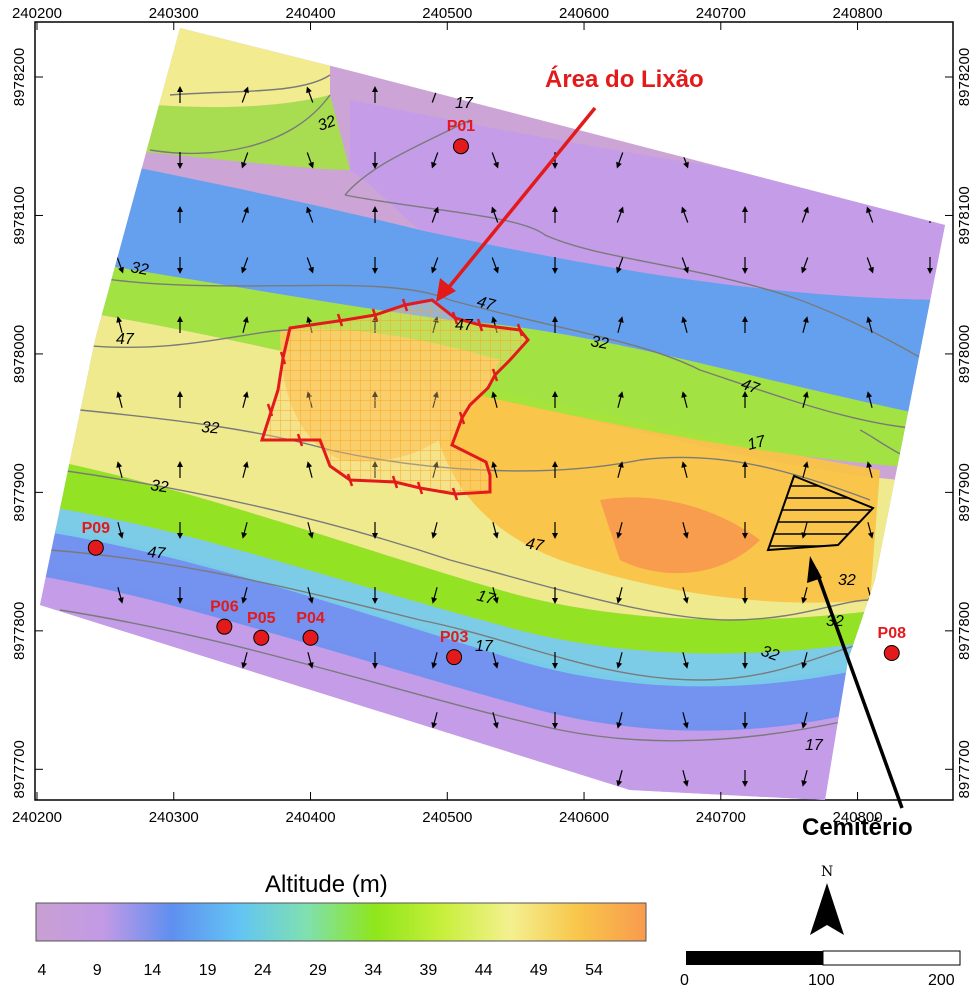  What do you see at coordinates (42, 970) in the screenshot?
I see `legend-tick-label: 4` at bounding box center [42, 970].